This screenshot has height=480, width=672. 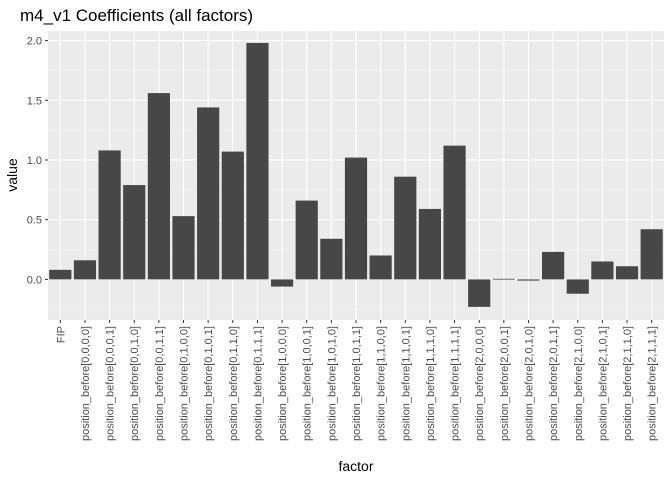 I want to click on x-tick-label: position_before[0,1,0,0], so click(x=185, y=383).